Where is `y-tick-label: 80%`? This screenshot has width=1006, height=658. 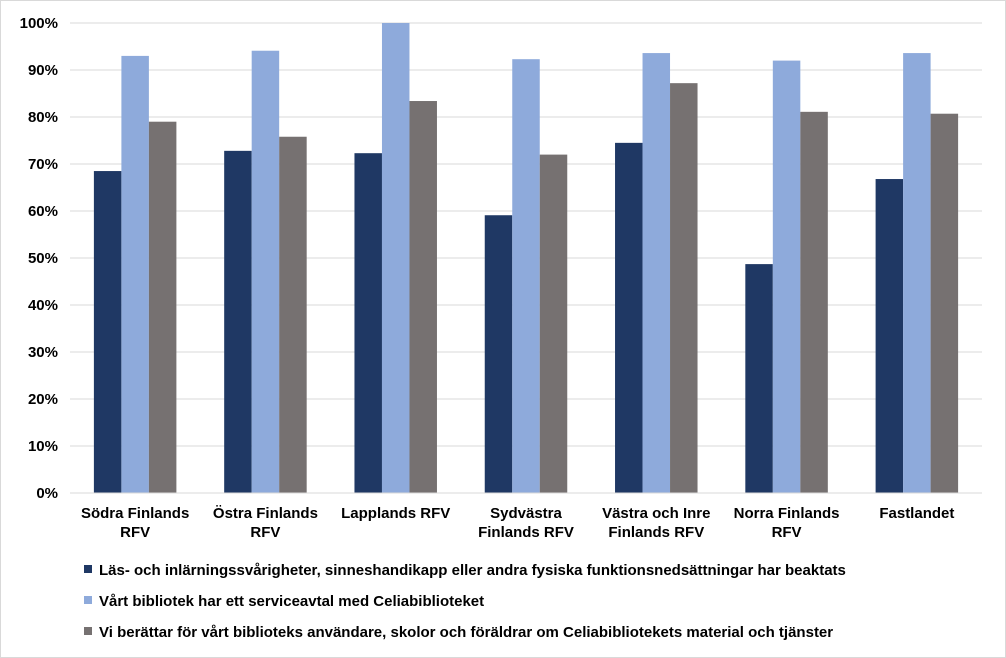
y-tick-label: 80% is located at coordinates (43, 117).